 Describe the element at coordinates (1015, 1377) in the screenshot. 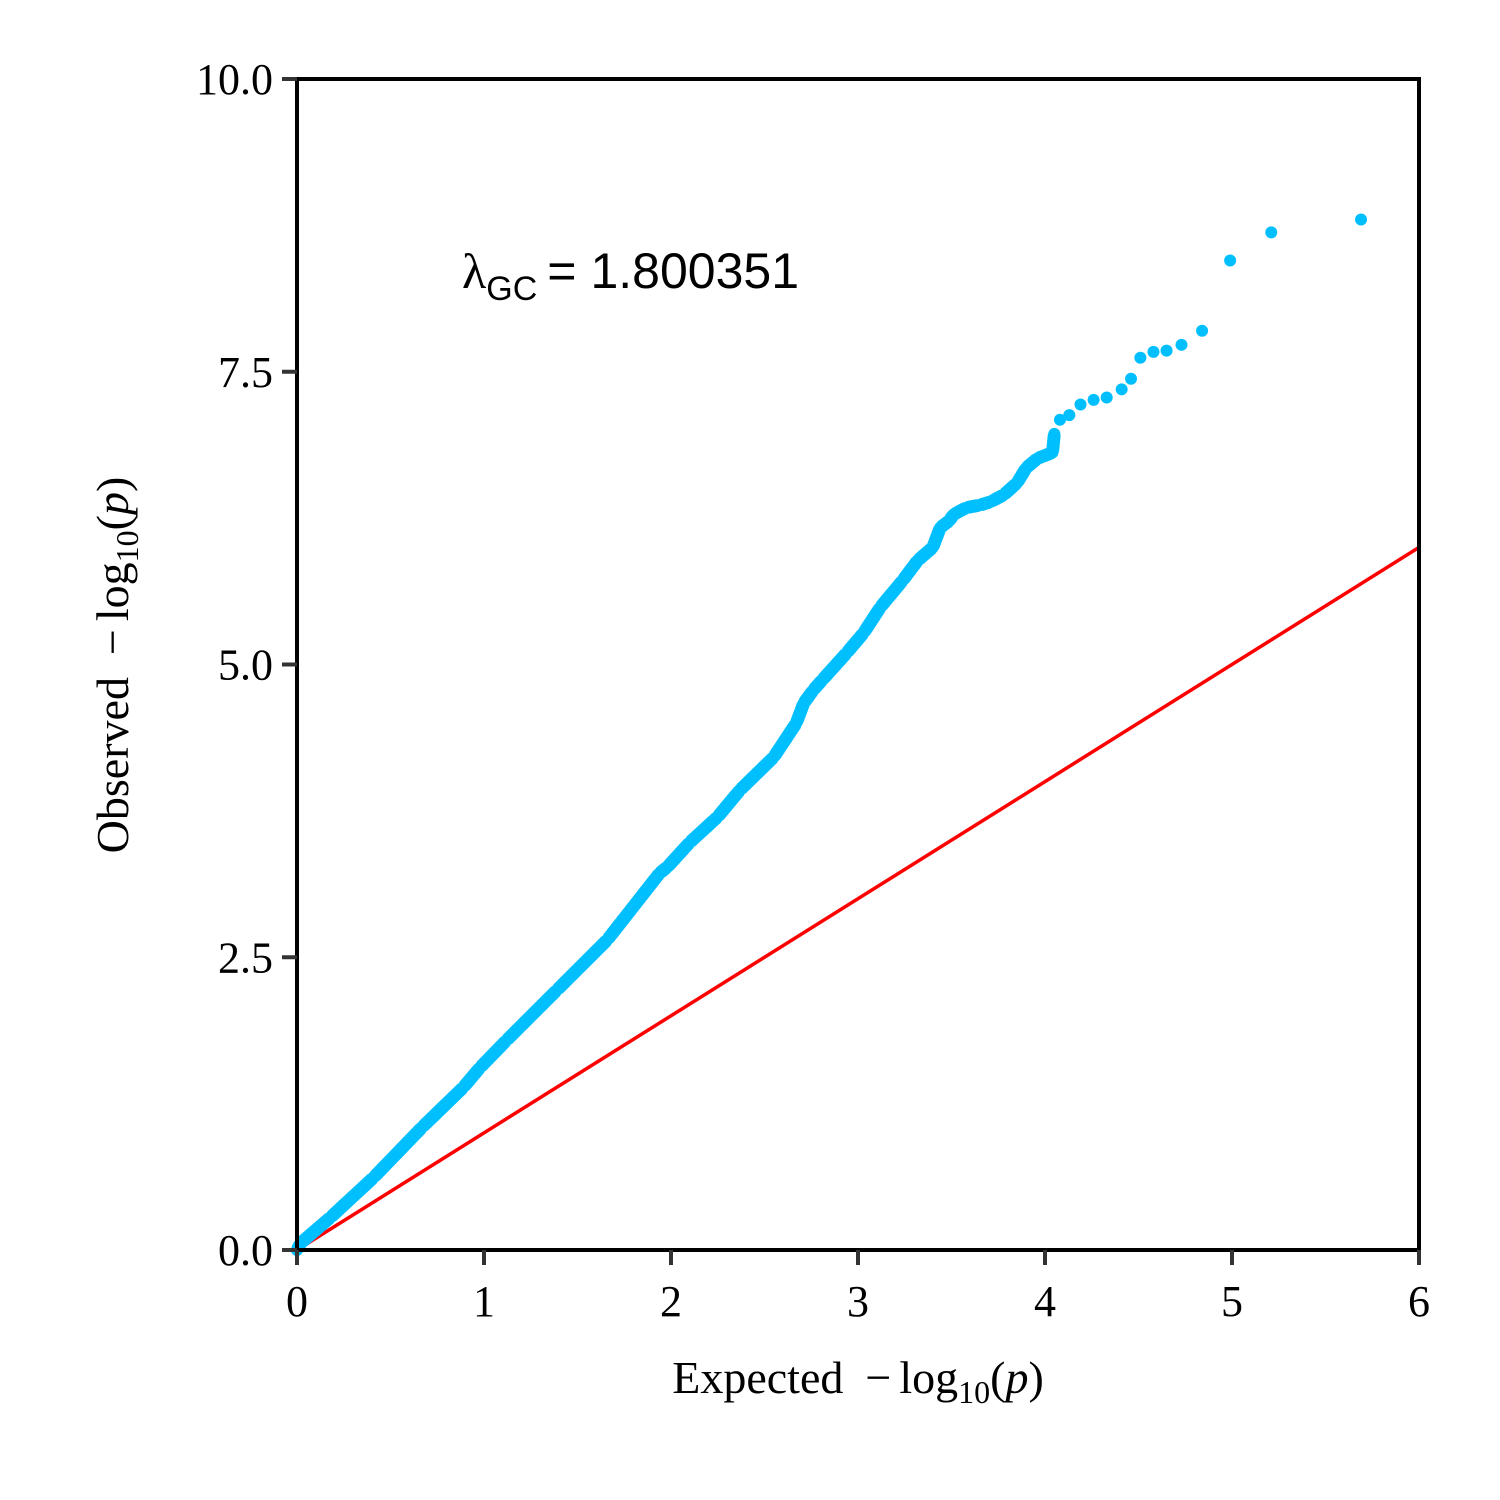

I see `x-axis-title-arg: p` at that location.